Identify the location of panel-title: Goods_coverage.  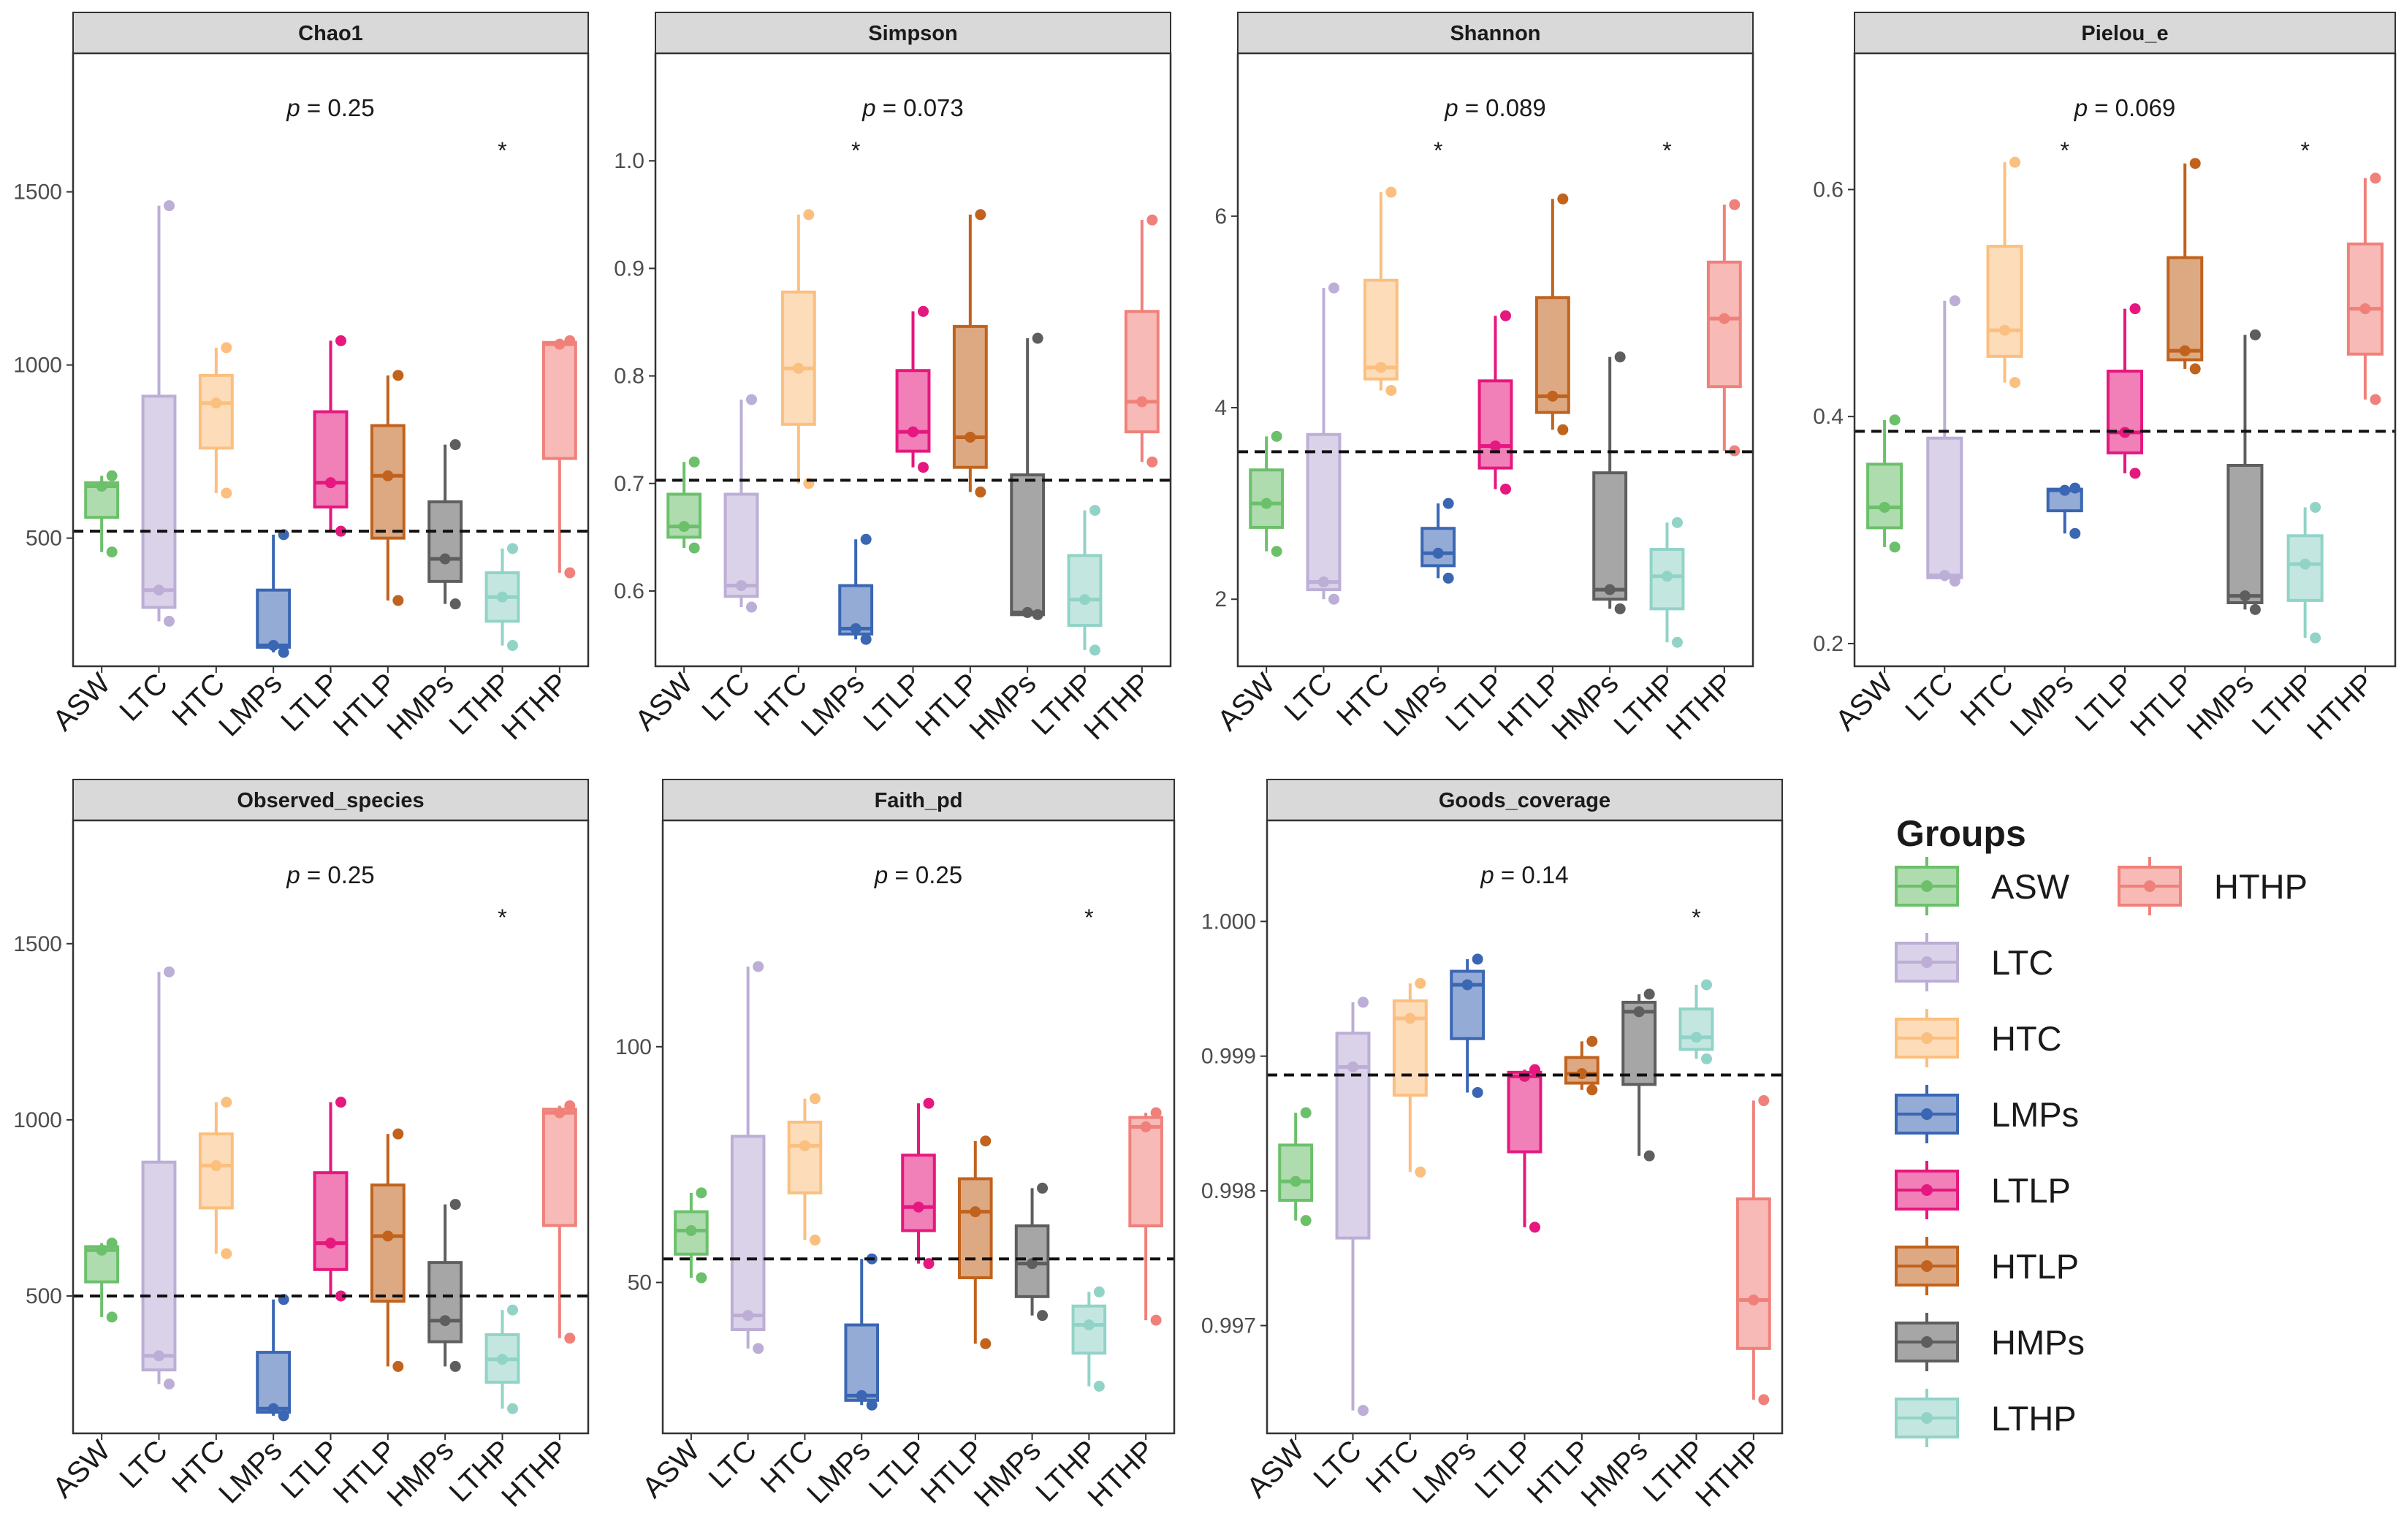
(1524, 800).